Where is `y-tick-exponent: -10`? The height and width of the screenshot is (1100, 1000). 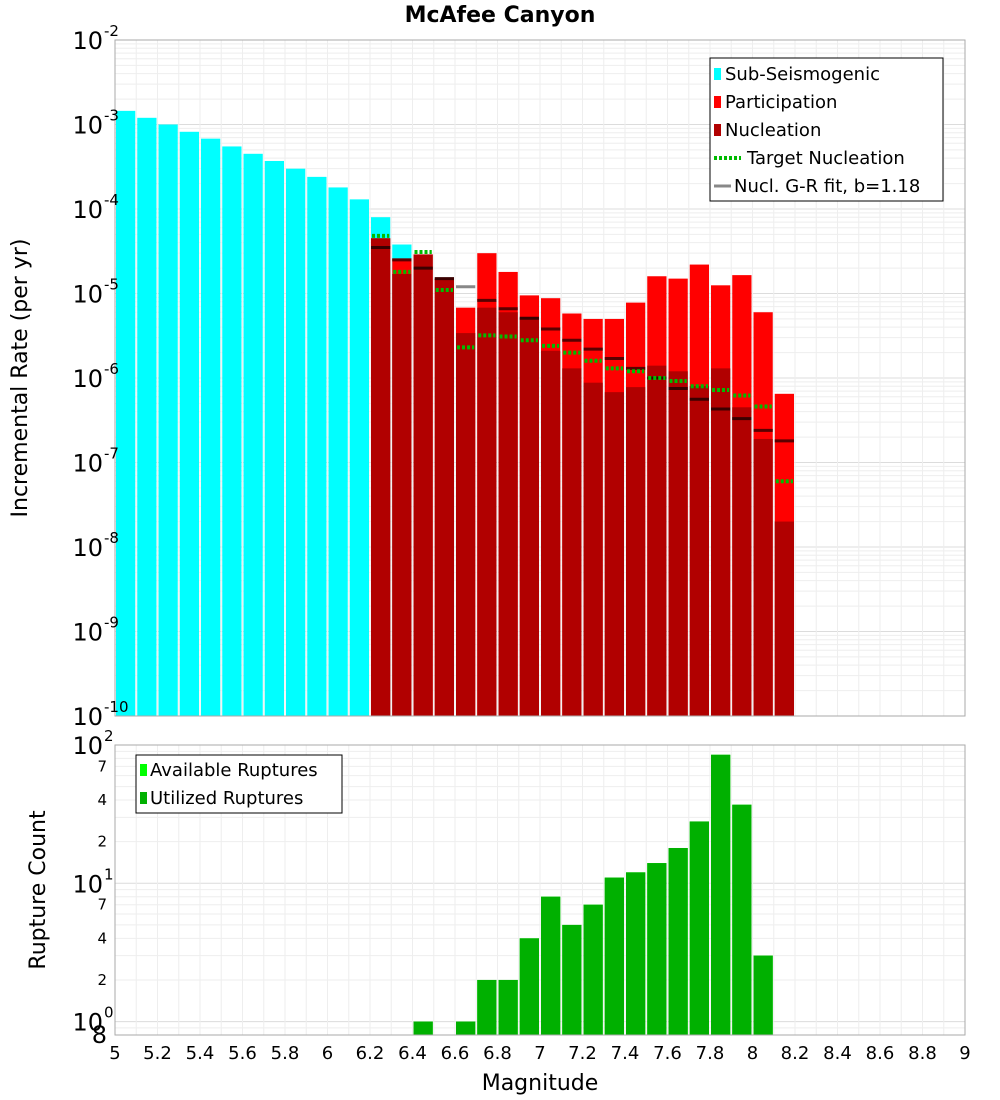 y-tick-exponent: -10 is located at coordinates (116, 707).